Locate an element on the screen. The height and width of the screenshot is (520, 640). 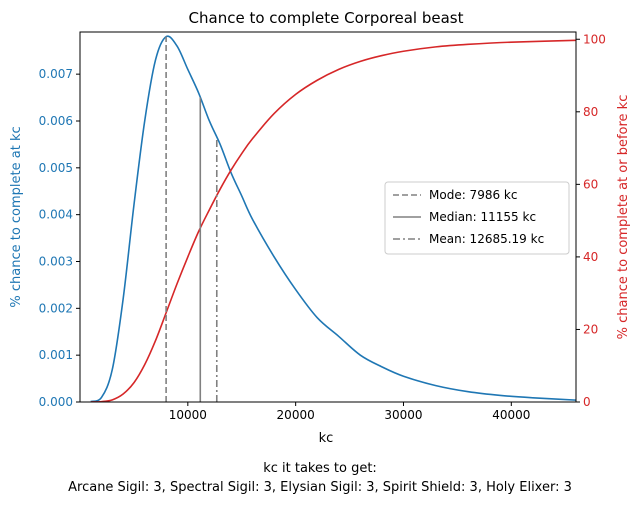
y-right-tick-label: 100 is located at coordinates (594, 39).